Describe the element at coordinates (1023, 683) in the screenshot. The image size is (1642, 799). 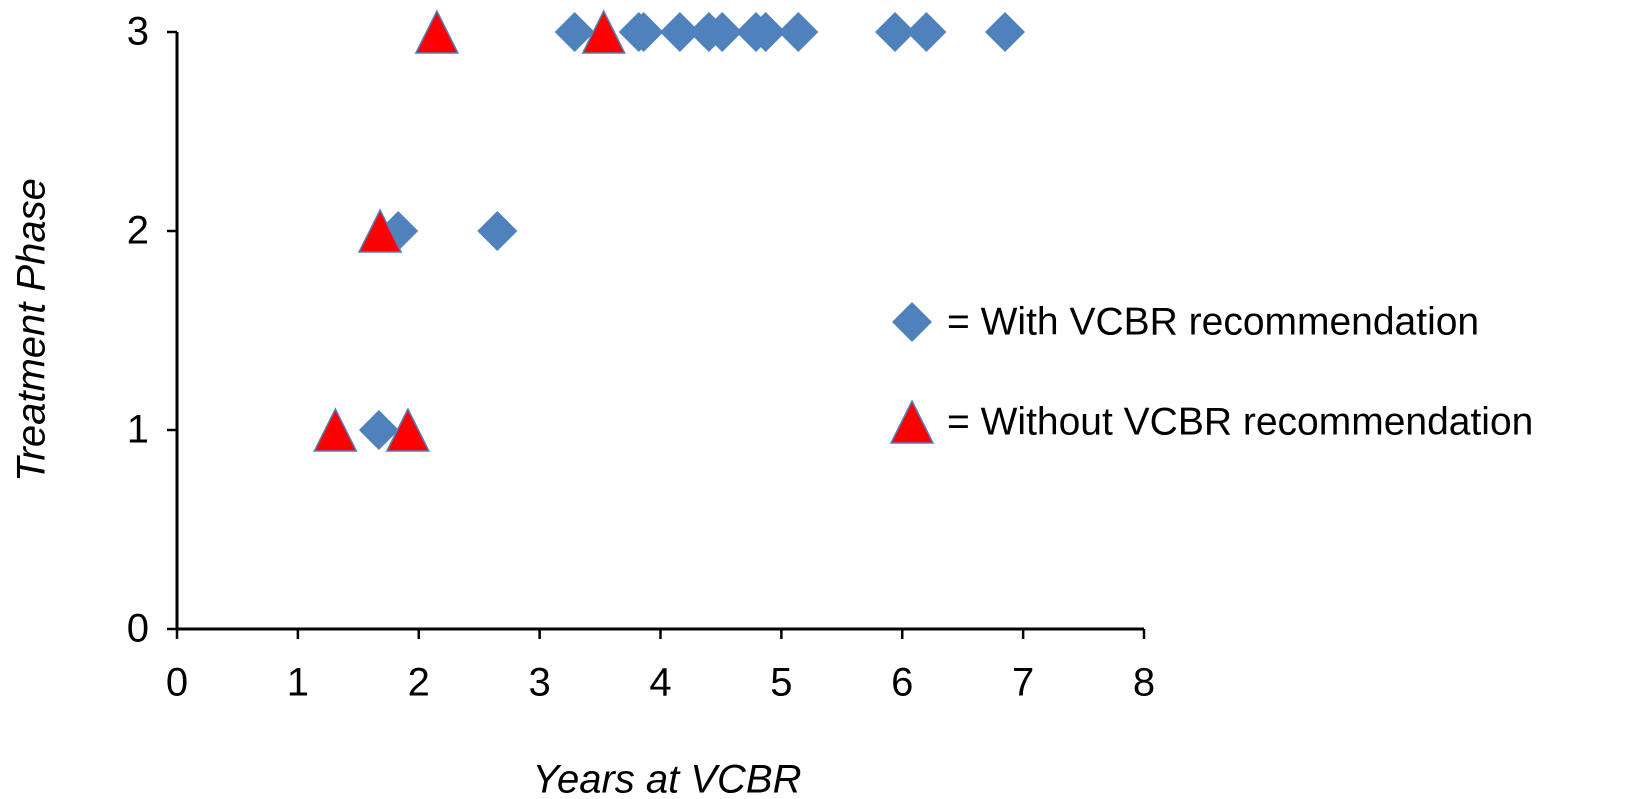
I see `x-tick-label: 7` at that location.